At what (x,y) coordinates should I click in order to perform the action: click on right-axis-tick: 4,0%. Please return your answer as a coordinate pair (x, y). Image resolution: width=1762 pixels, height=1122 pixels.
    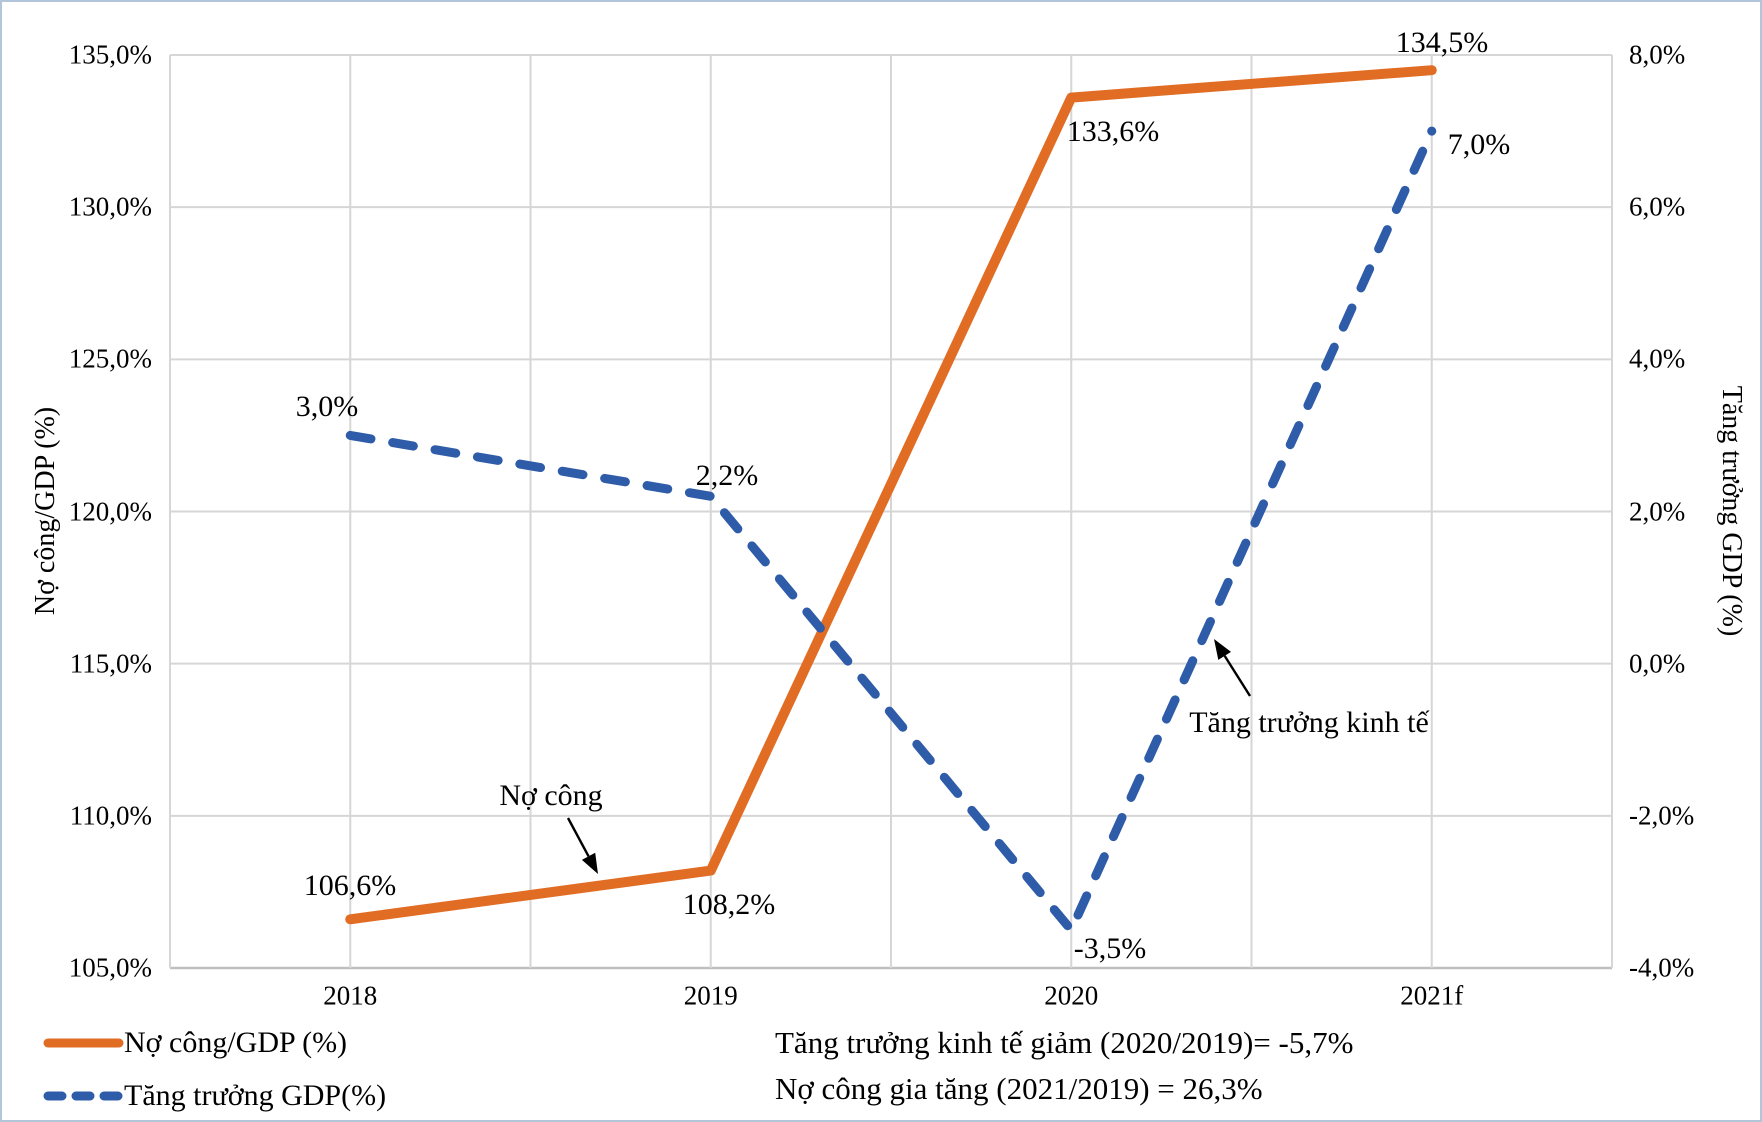
    Looking at the image, I should click on (1657, 358).